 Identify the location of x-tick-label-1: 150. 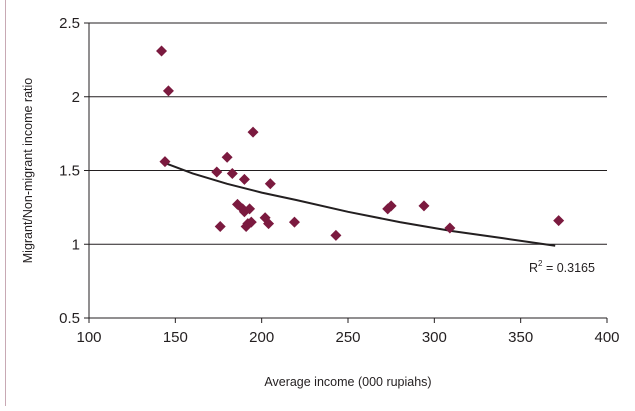
(175, 337).